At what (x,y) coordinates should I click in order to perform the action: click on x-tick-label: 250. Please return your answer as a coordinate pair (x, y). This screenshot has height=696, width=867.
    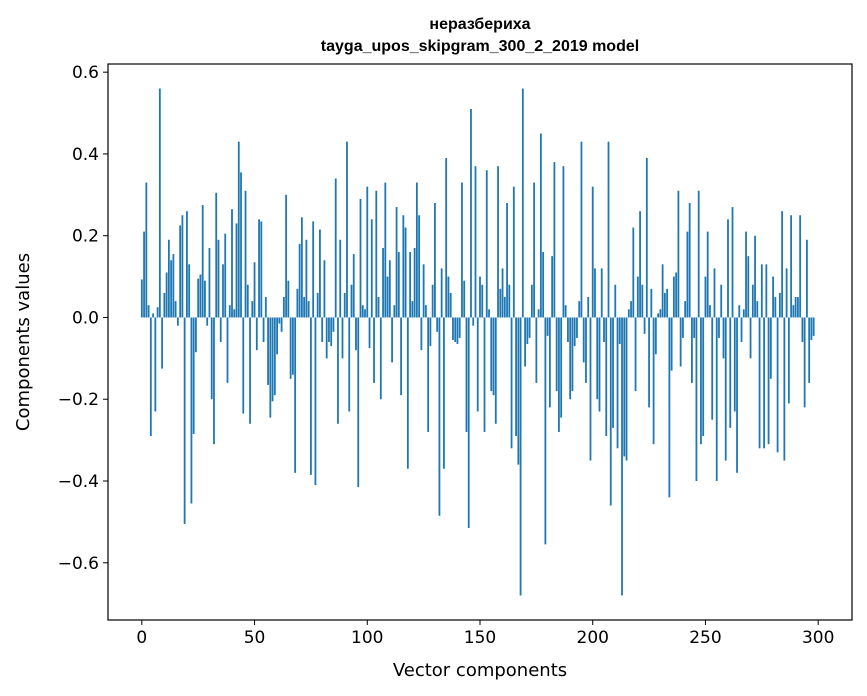
    Looking at the image, I should click on (705, 638).